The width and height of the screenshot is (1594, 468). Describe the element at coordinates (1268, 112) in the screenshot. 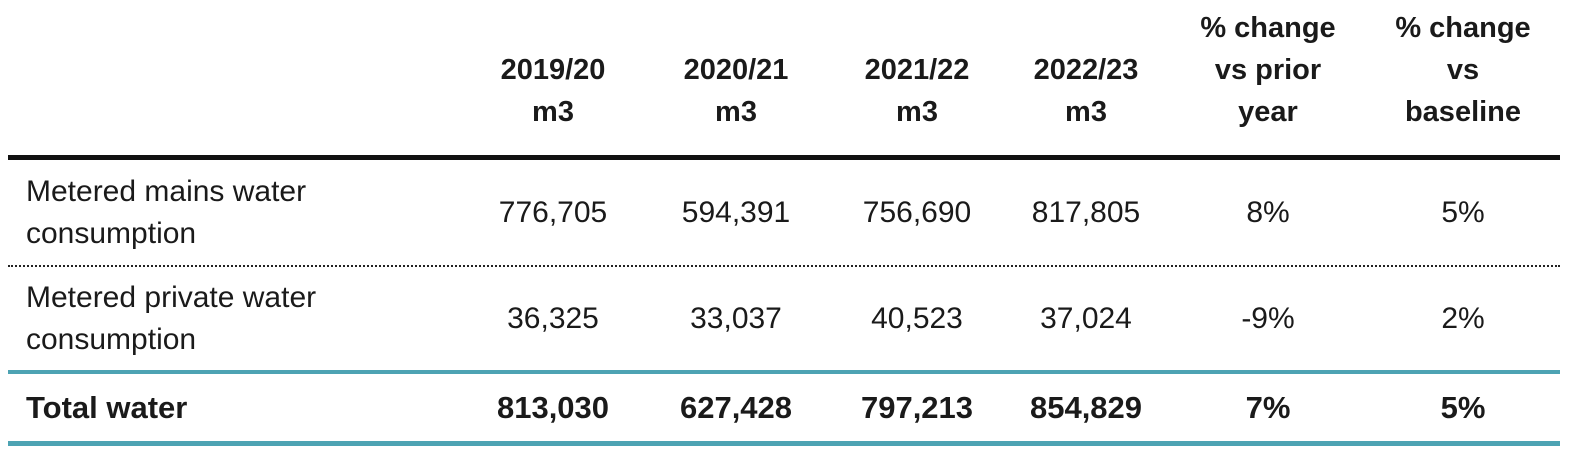

I see `header-line: year` at that location.